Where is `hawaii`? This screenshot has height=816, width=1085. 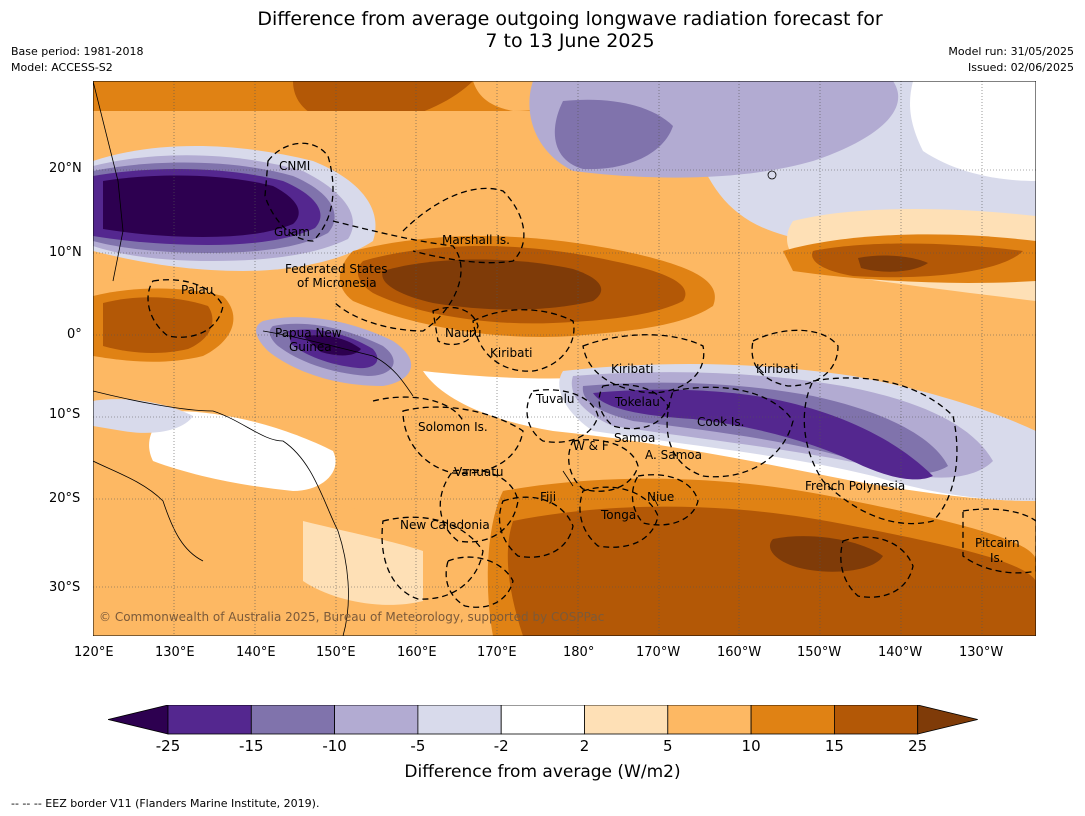 hawaii is located at coordinates (772, 175).